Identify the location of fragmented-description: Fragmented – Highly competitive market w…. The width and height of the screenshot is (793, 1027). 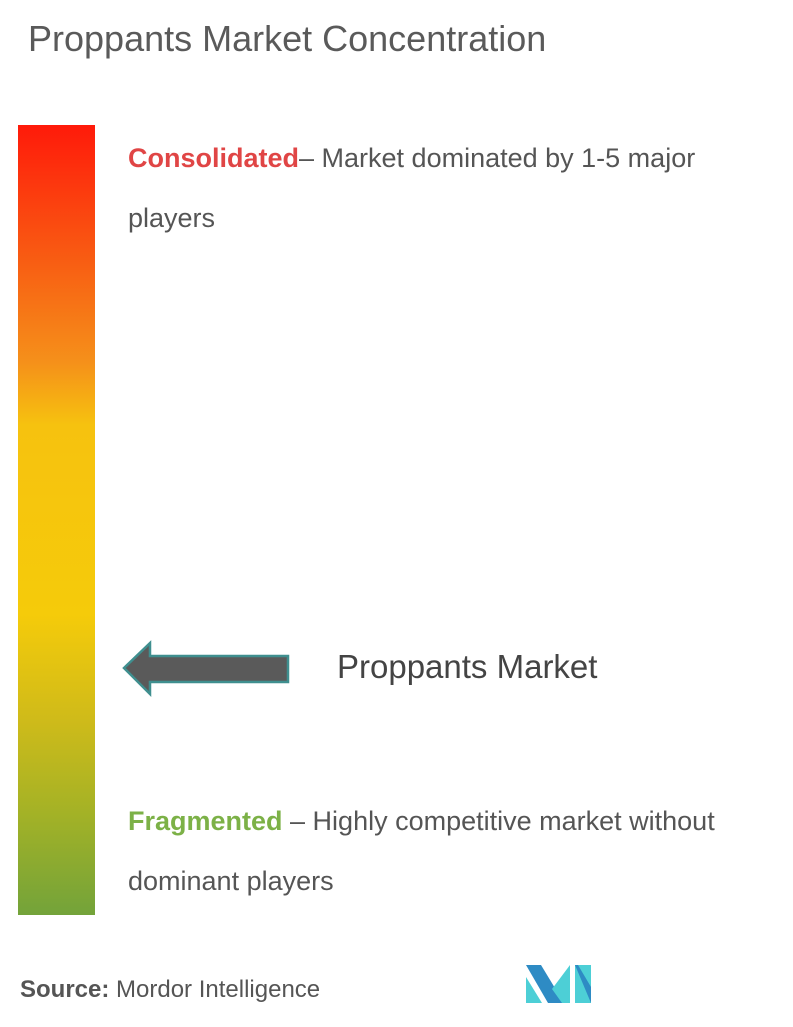
(428, 851).